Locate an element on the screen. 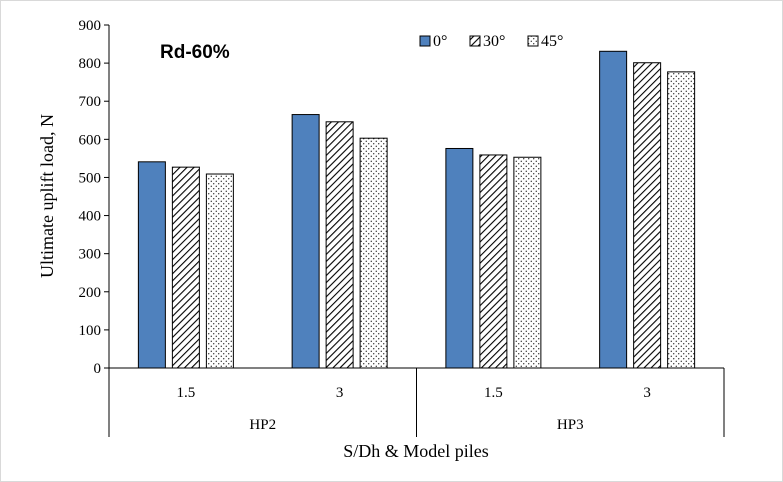  x-axis-title: S/Dh & Model piles is located at coordinates (416, 451).